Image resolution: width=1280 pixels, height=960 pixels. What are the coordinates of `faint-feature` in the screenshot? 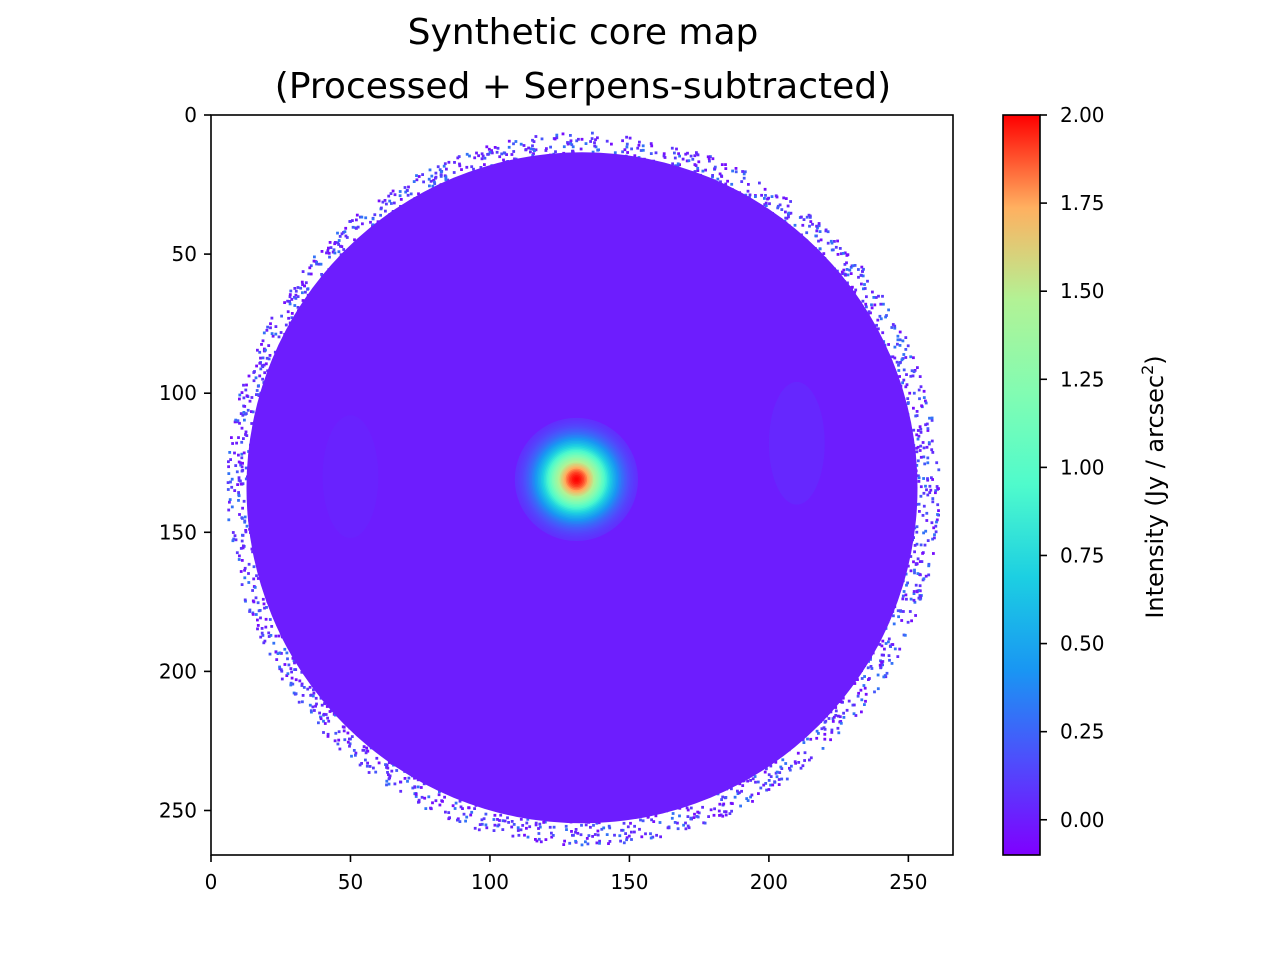 It's located at (350, 477).